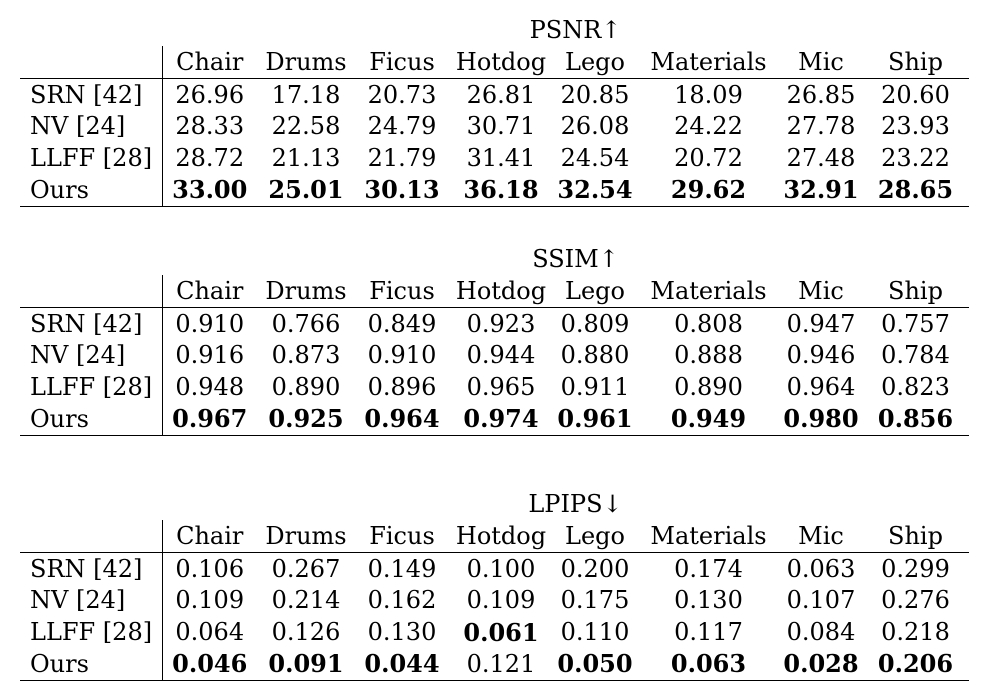 This screenshot has width=986, height=698. Describe the element at coordinates (209, 190) in the screenshot. I see `table-cell: 33.00` at that location.